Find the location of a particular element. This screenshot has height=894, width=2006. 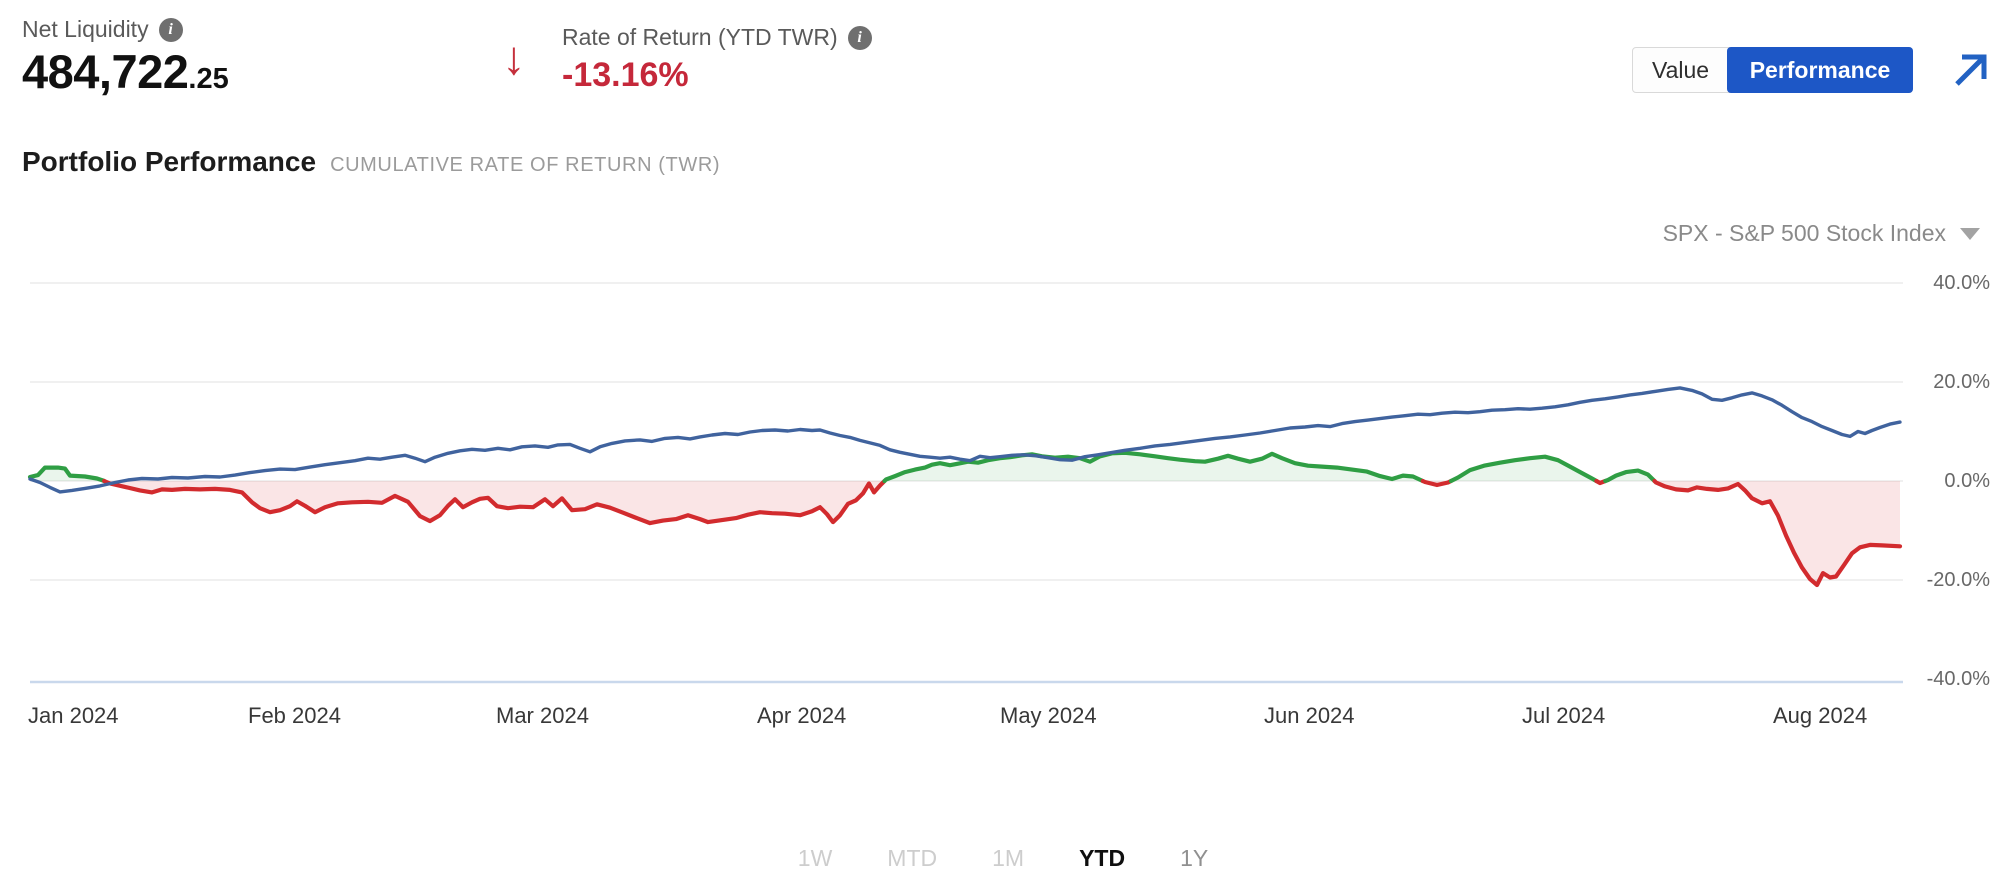

x-axis-tick-label: Aug 2024 is located at coordinates (1820, 715).